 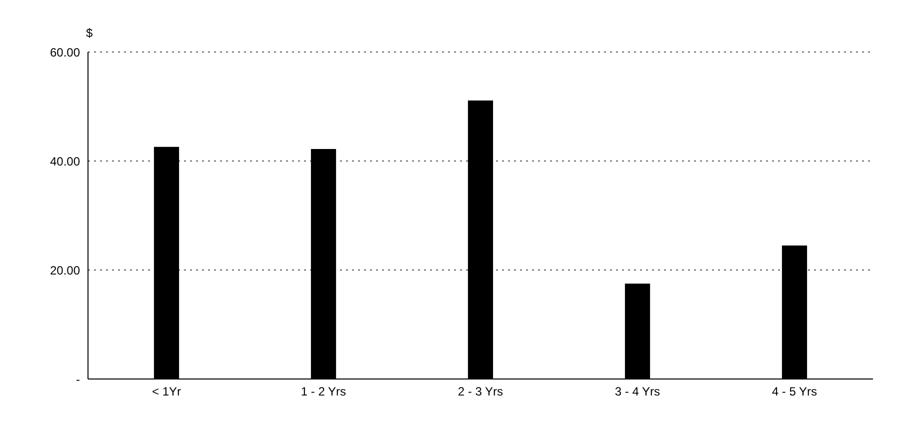 What do you see at coordinates (637, 391) in the screenshot?
I see `x-tick-label: 3 - 4 Yrs` at bounding box center [637, 391].